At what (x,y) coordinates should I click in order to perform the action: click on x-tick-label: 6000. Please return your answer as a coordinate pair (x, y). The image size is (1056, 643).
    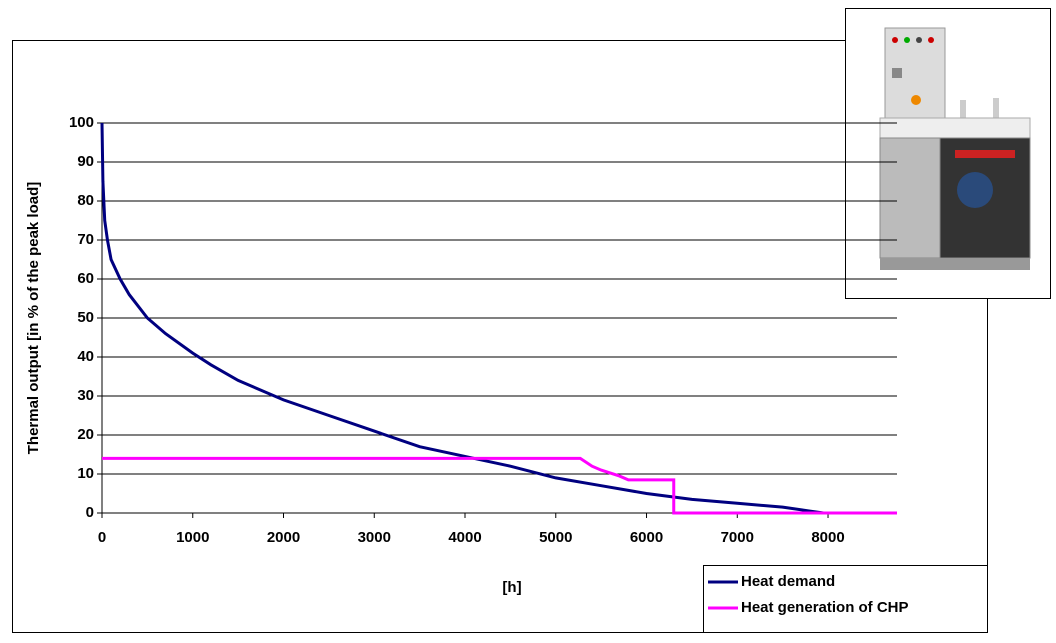
    Looking at the image, I should click on (646, 537).